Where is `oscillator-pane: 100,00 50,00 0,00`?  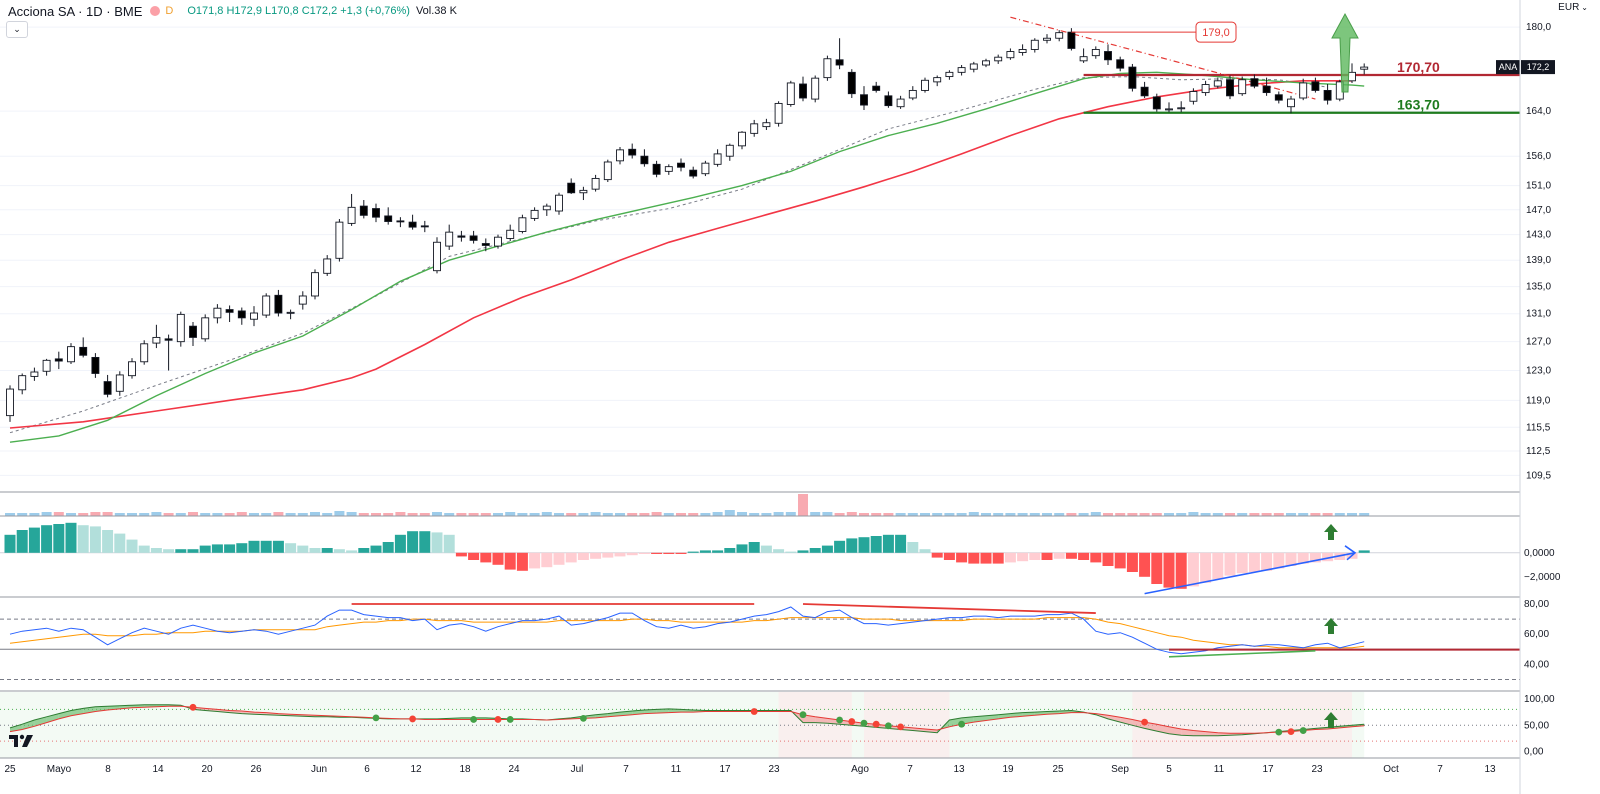
oscillator-pane: 100,00 50,00 0,00 is located at coordinates (777, 725).